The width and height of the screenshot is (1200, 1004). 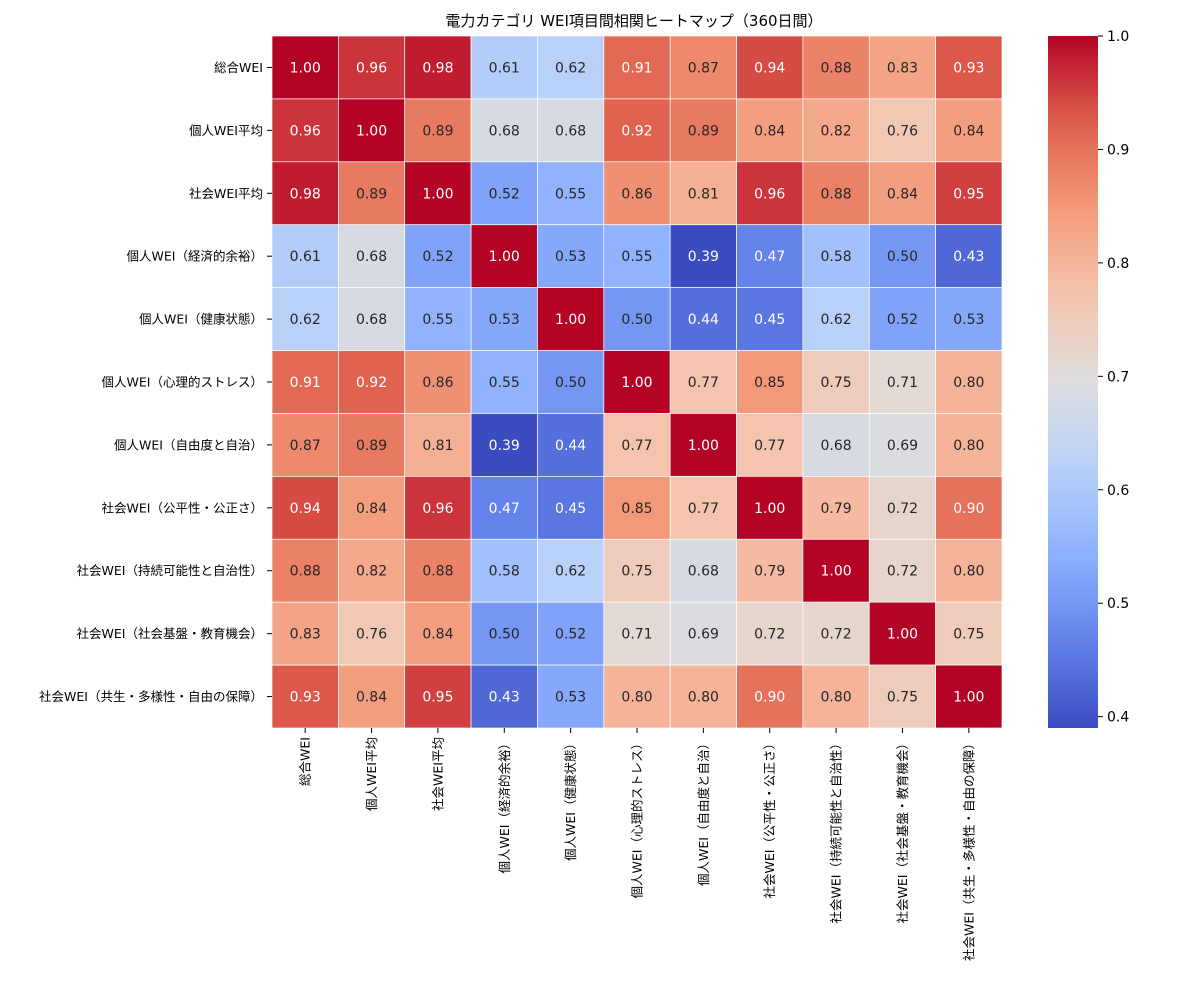 What do you see at coordinates (504, 68) in the screenshot?
I see `cell-value-label: 0.61` at bounding box center [504, 68].